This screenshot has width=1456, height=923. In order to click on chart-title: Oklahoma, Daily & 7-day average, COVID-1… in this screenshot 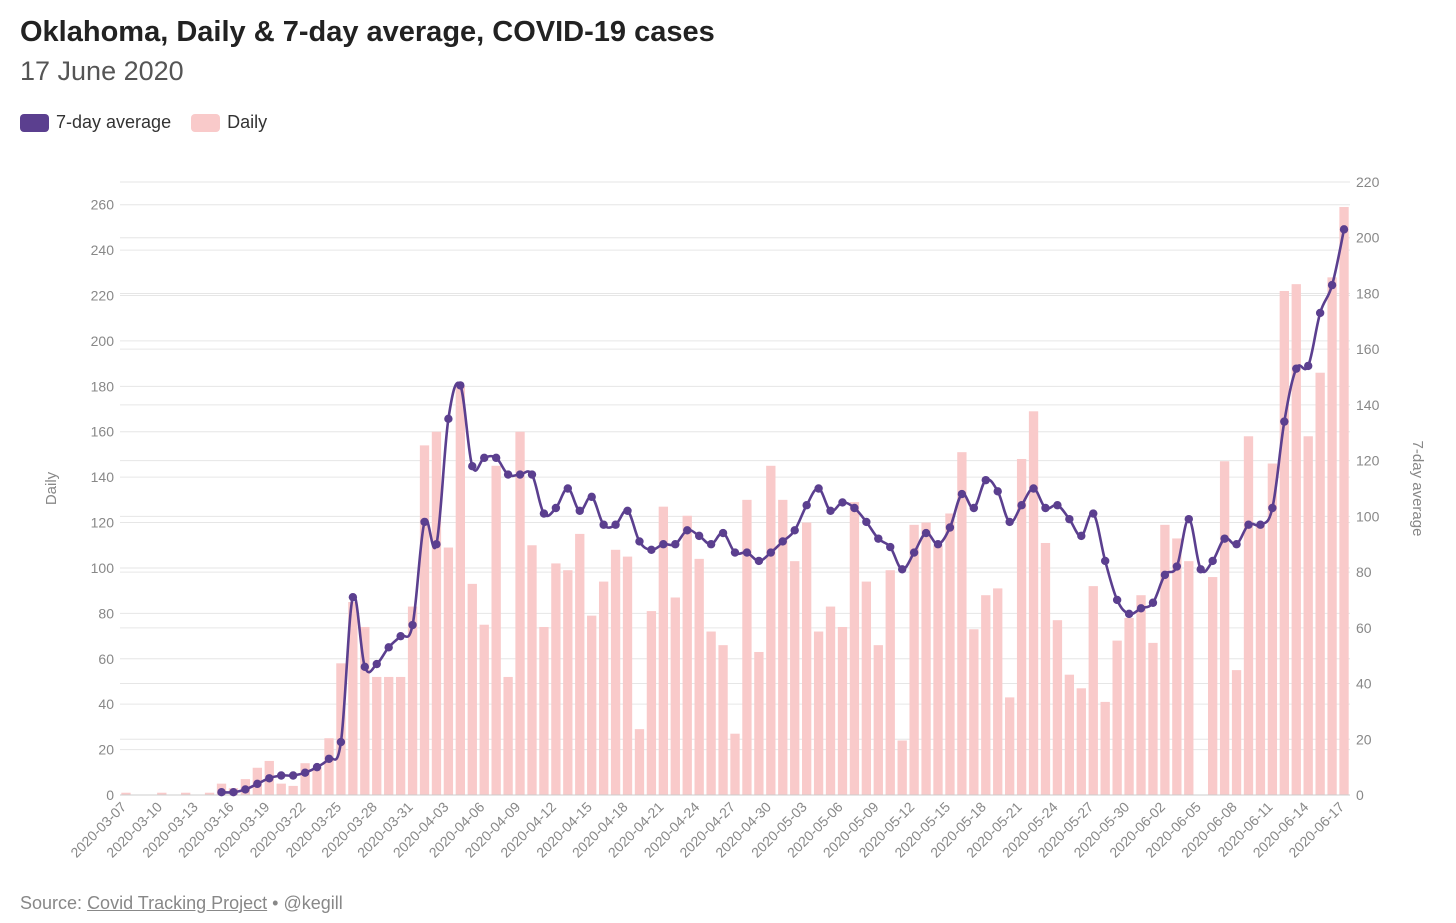, I will do `click(367, 32)`.